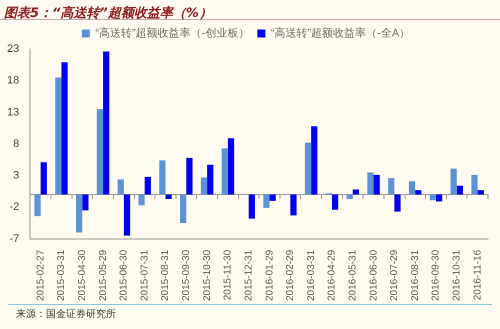 The height and width of the screenshot is (329, 500). I want to click on y-tick-label: 18, so click(13, 80).